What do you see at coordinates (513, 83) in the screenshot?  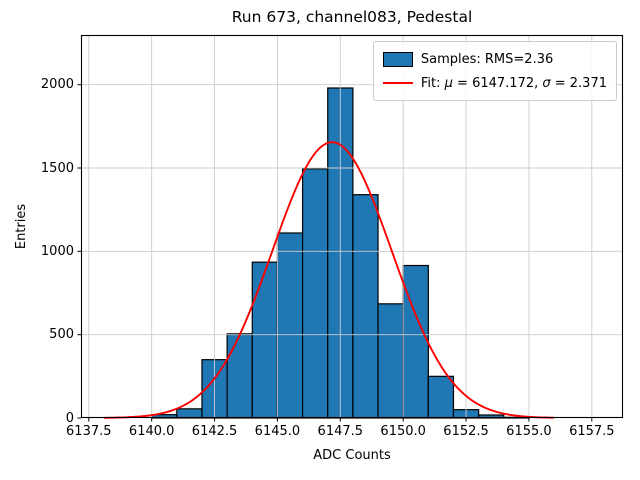 I see `legend-fit-label: Fit: μ = 6147.172, σ = 2.371` at bounding box center [513, 83].